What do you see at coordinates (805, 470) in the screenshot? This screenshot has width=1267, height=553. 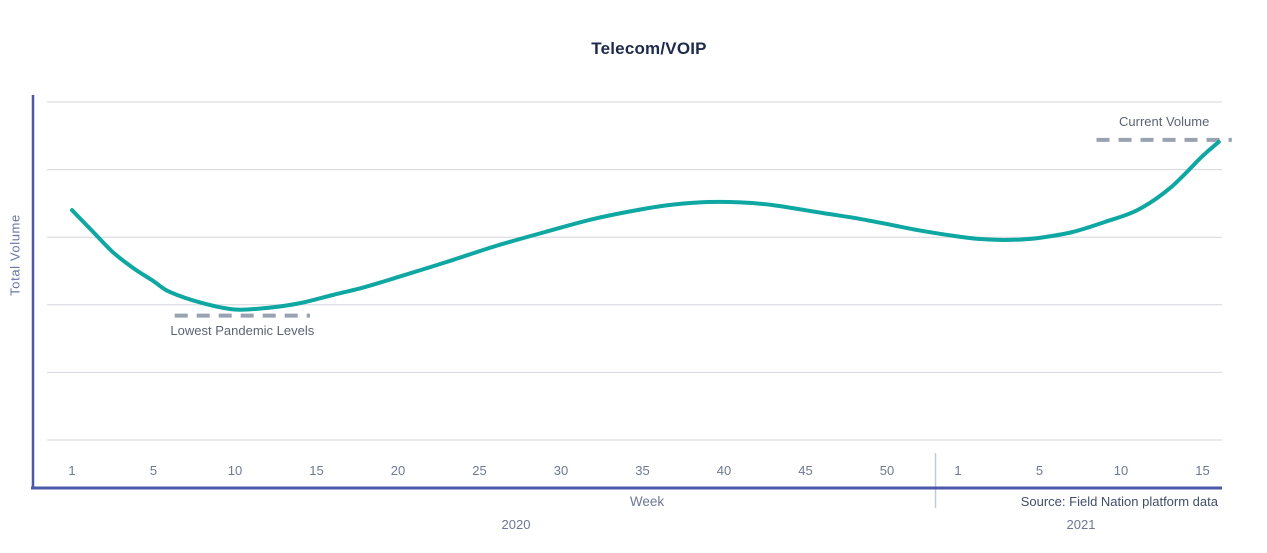 I see `x-tick-label: 45` at bounding box center [805, 470].